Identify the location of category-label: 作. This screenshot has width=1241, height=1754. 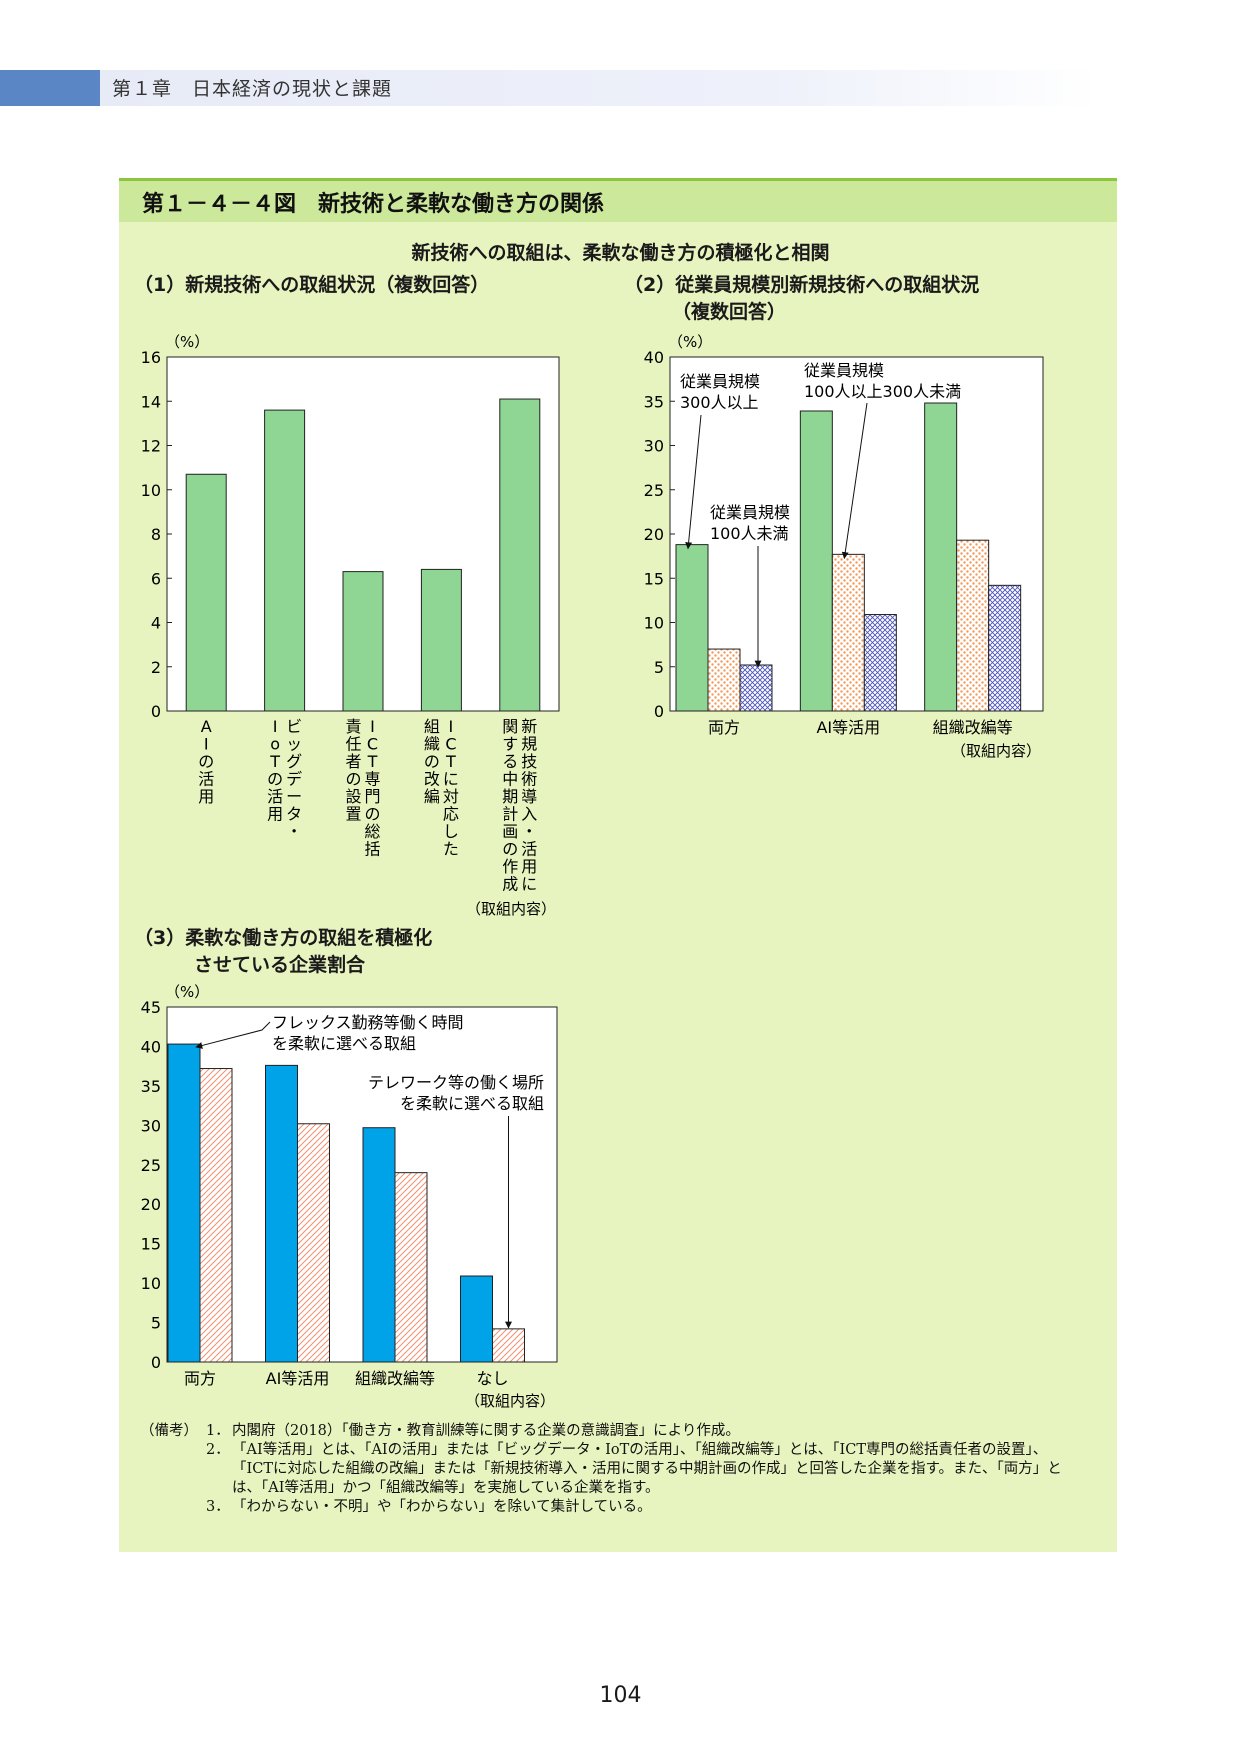
(510, 866).